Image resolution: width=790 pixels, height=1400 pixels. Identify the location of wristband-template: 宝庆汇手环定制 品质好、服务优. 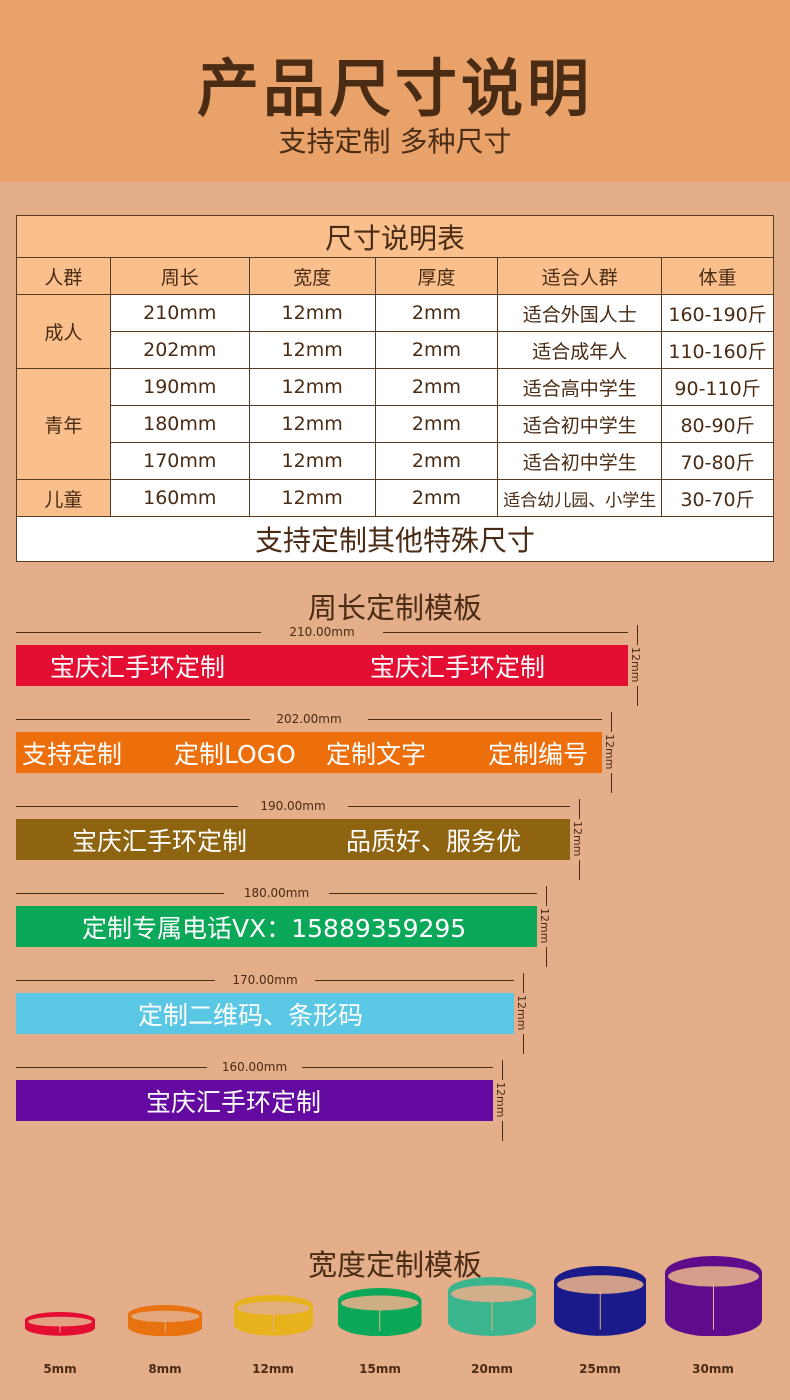
(293, 839).